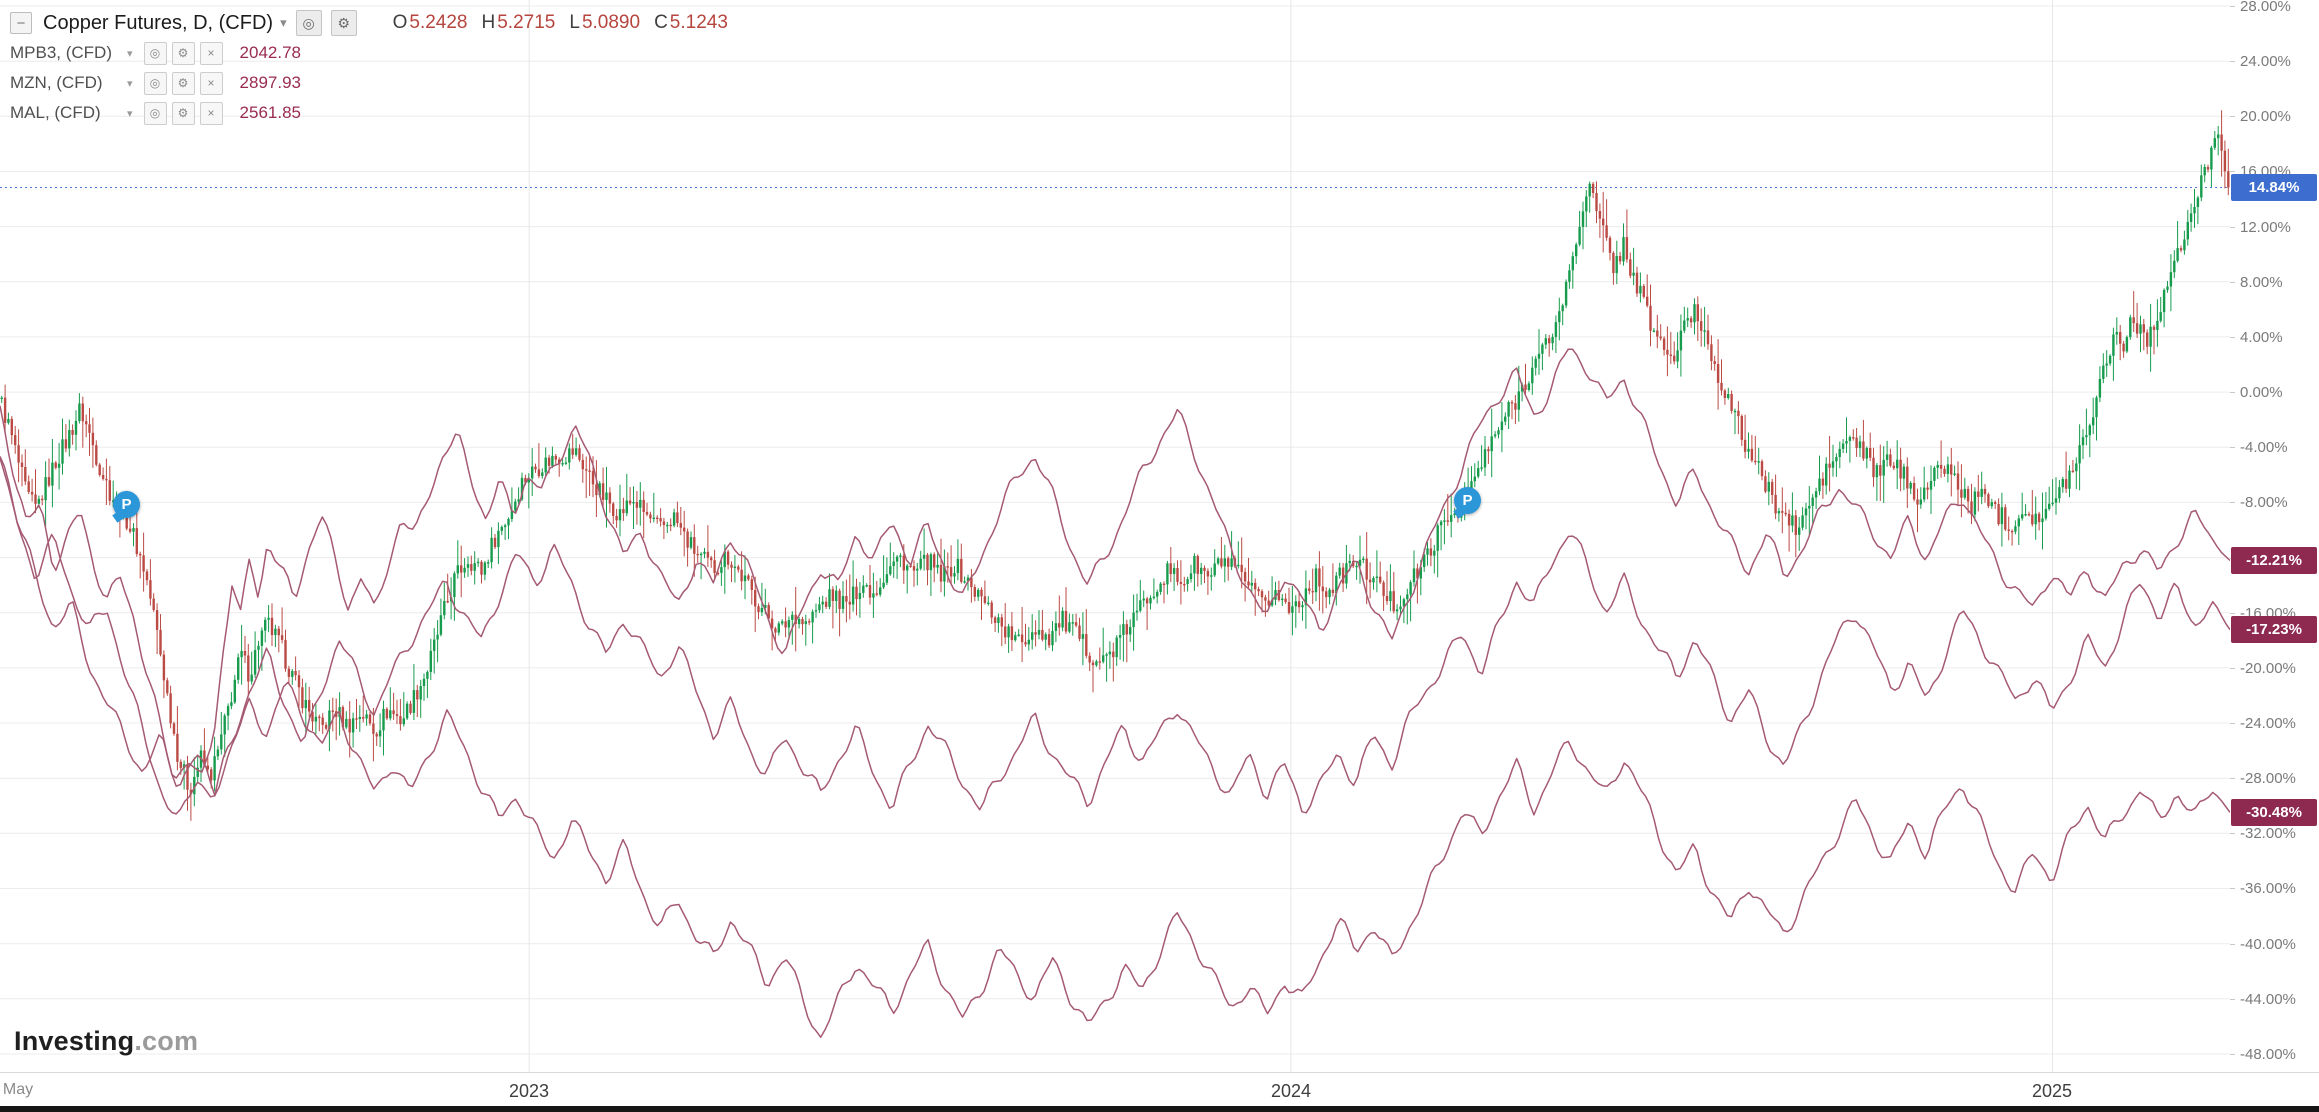 This screenshot has height=1112, width=2319. What do you see at coordinates (438, 22) in the screenshot?
I see `open-value: 5.2428` at bounding box center [438, 22].